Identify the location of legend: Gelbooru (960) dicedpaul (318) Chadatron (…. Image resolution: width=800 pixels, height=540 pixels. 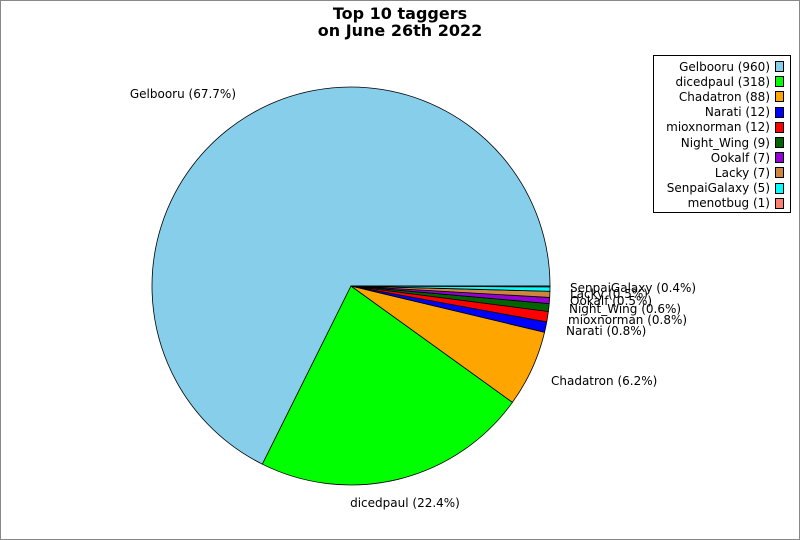
(722, 134).